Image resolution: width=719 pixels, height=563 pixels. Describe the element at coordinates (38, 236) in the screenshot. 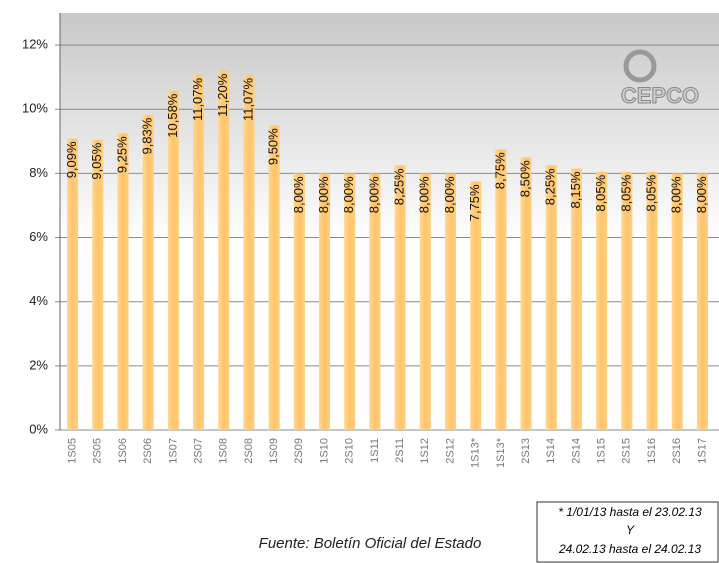

I see `y-tick-label: 6%` at that location.